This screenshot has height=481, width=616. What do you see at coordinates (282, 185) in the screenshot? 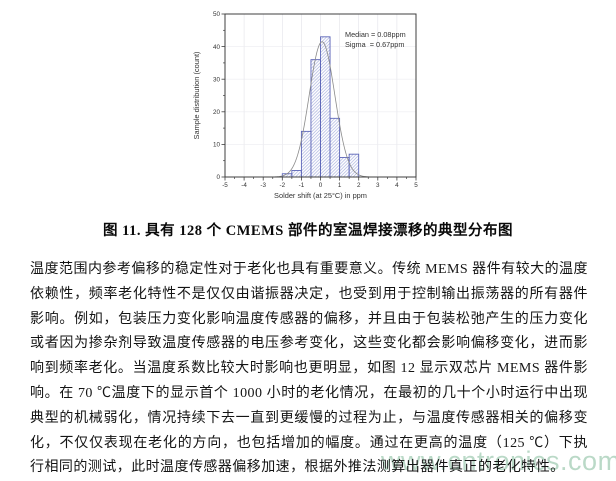
I see `x-tick-label: -2` at bounding box center [282, 185].